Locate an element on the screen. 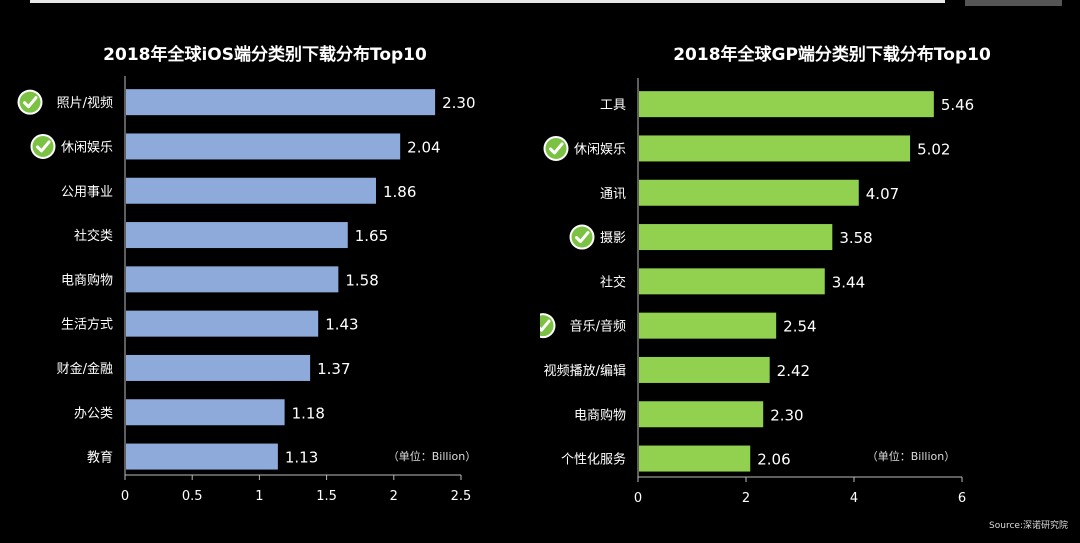 The height and width of the screenshot is (543, 1080). category-label: 通讯 is located at coordinates (613, 194).